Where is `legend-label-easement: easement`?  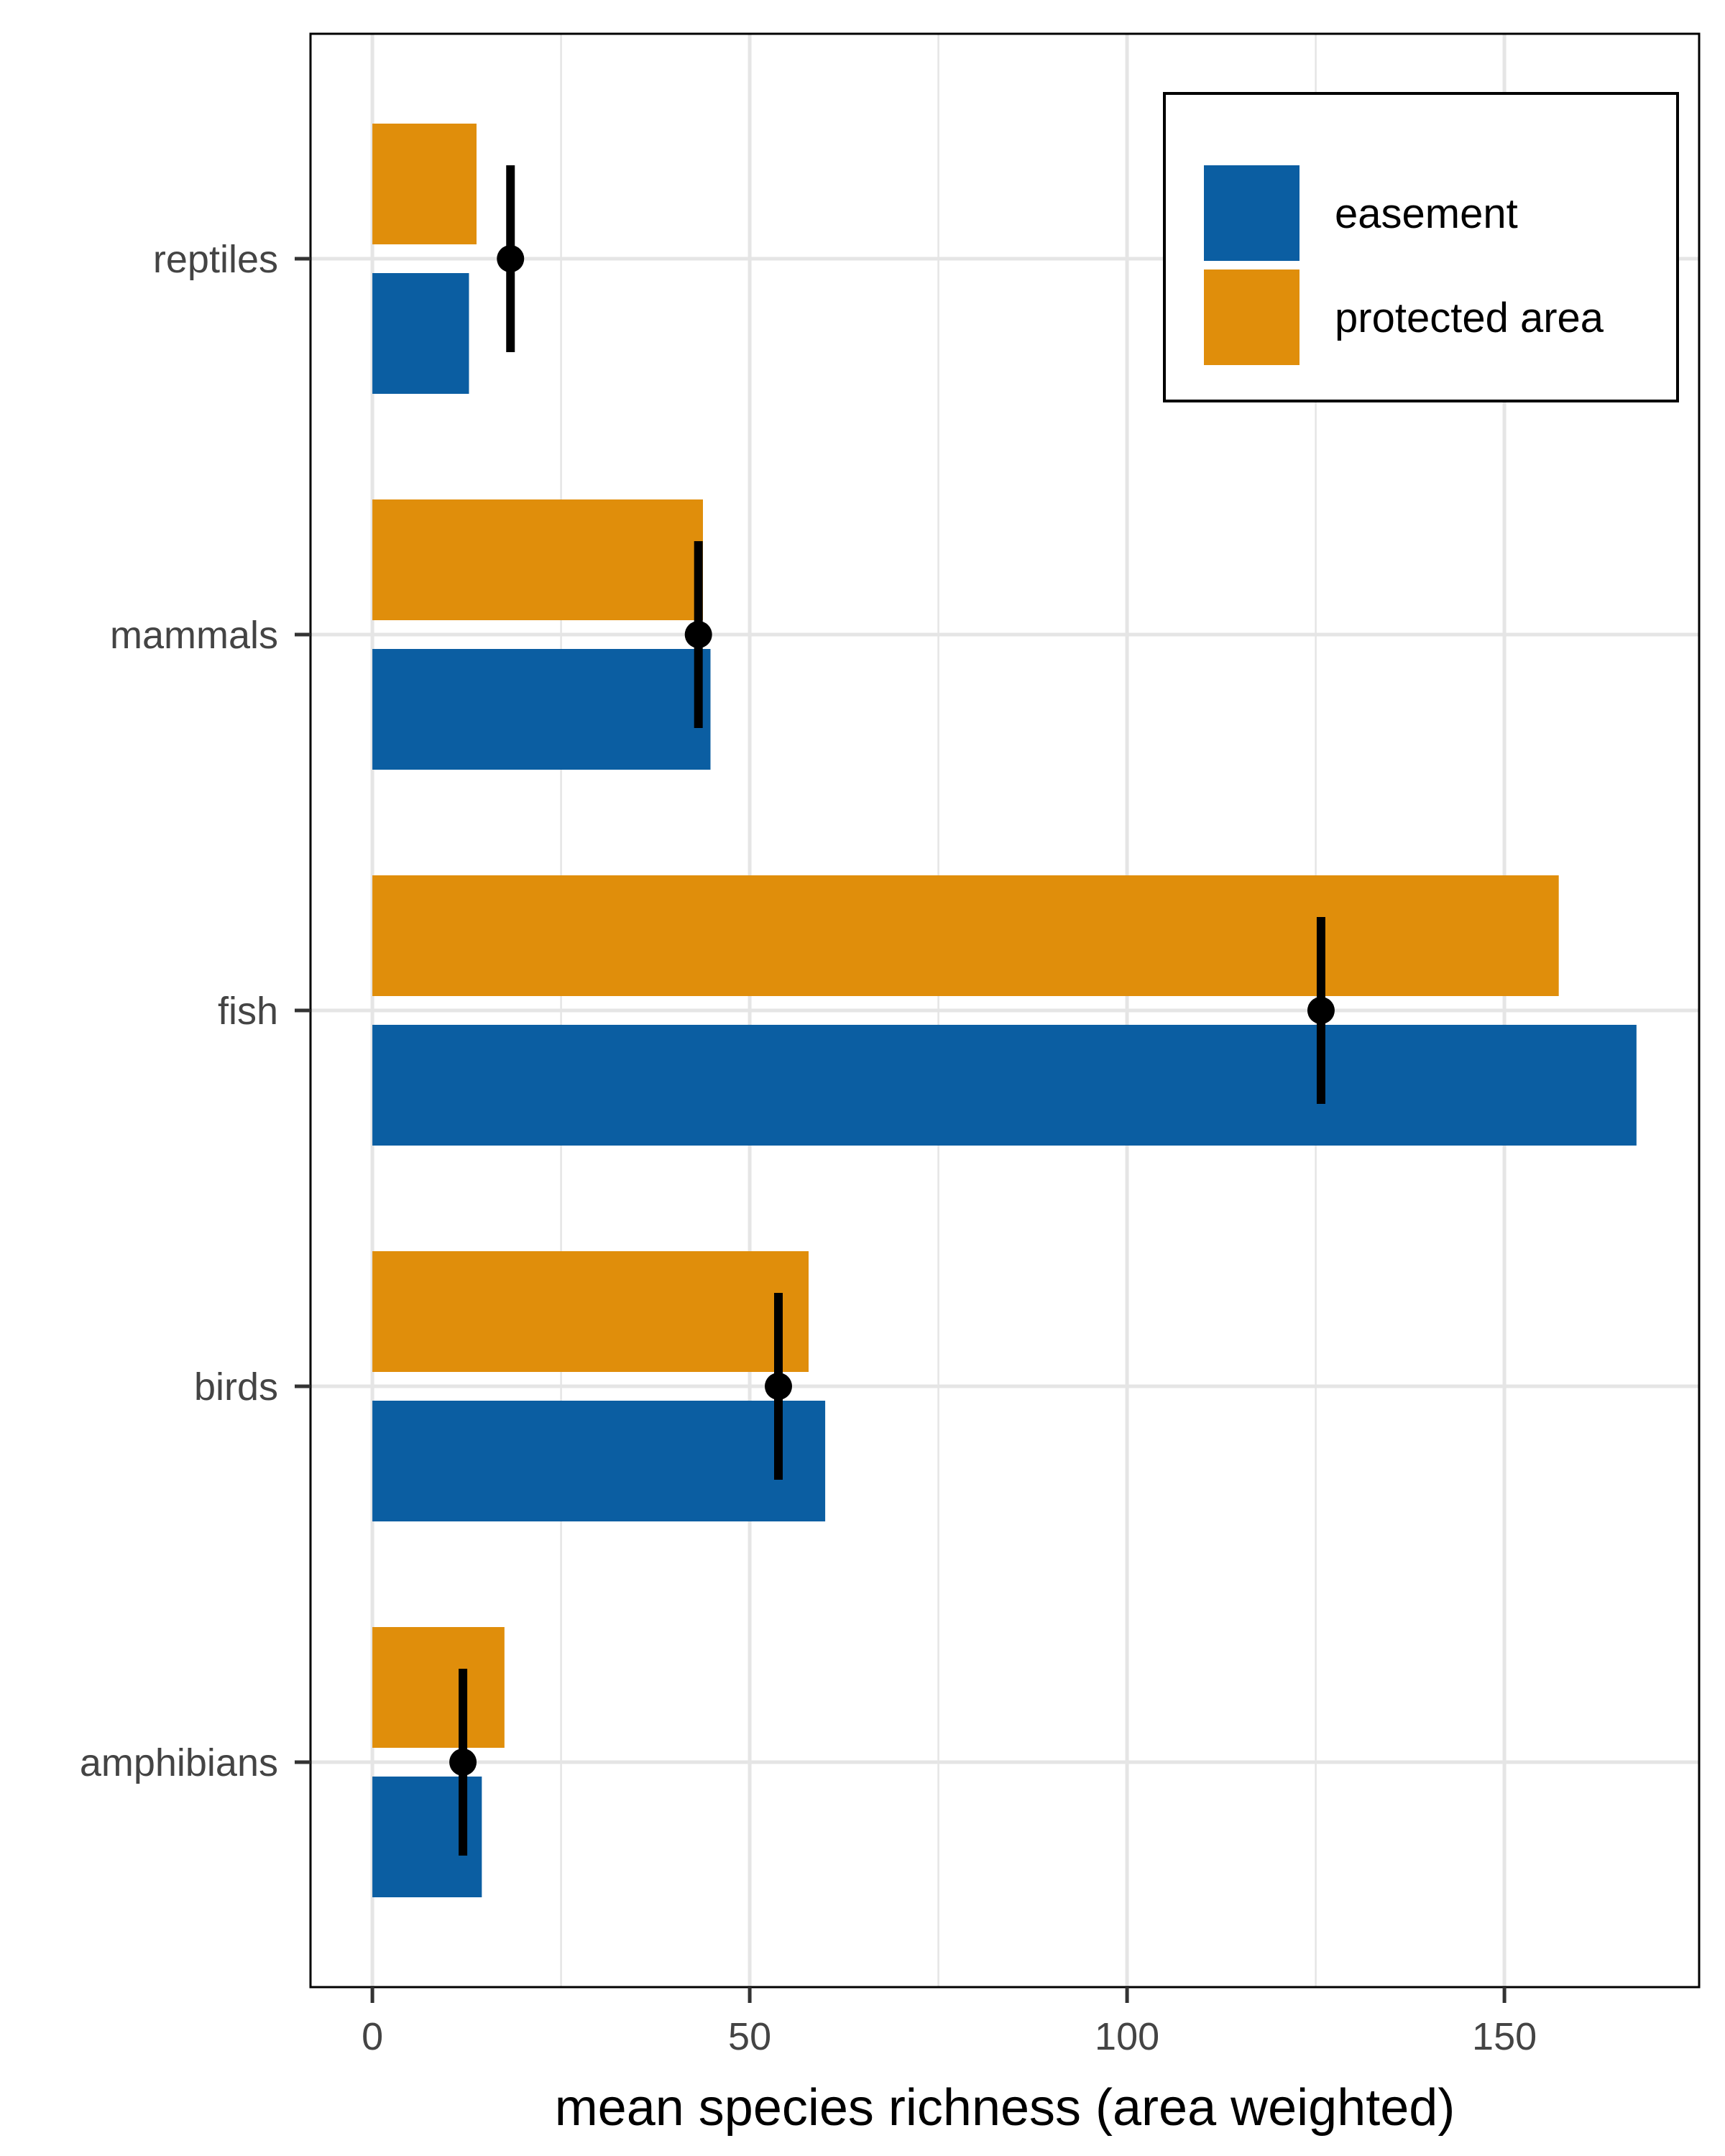
legend-label-easement: easement is located at coordinates (1426, 214).